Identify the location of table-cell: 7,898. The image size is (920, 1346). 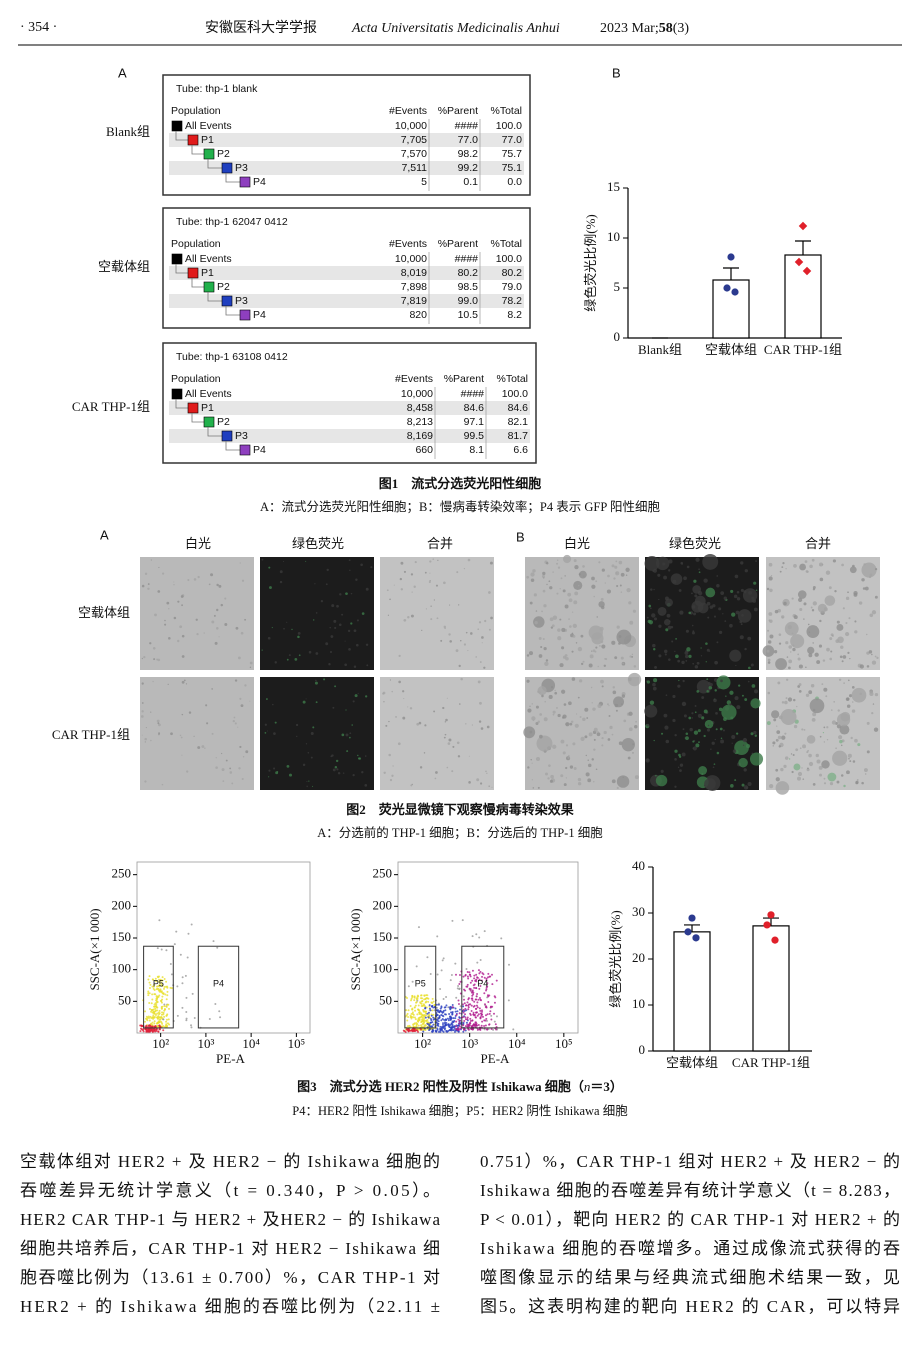
(414, 287).